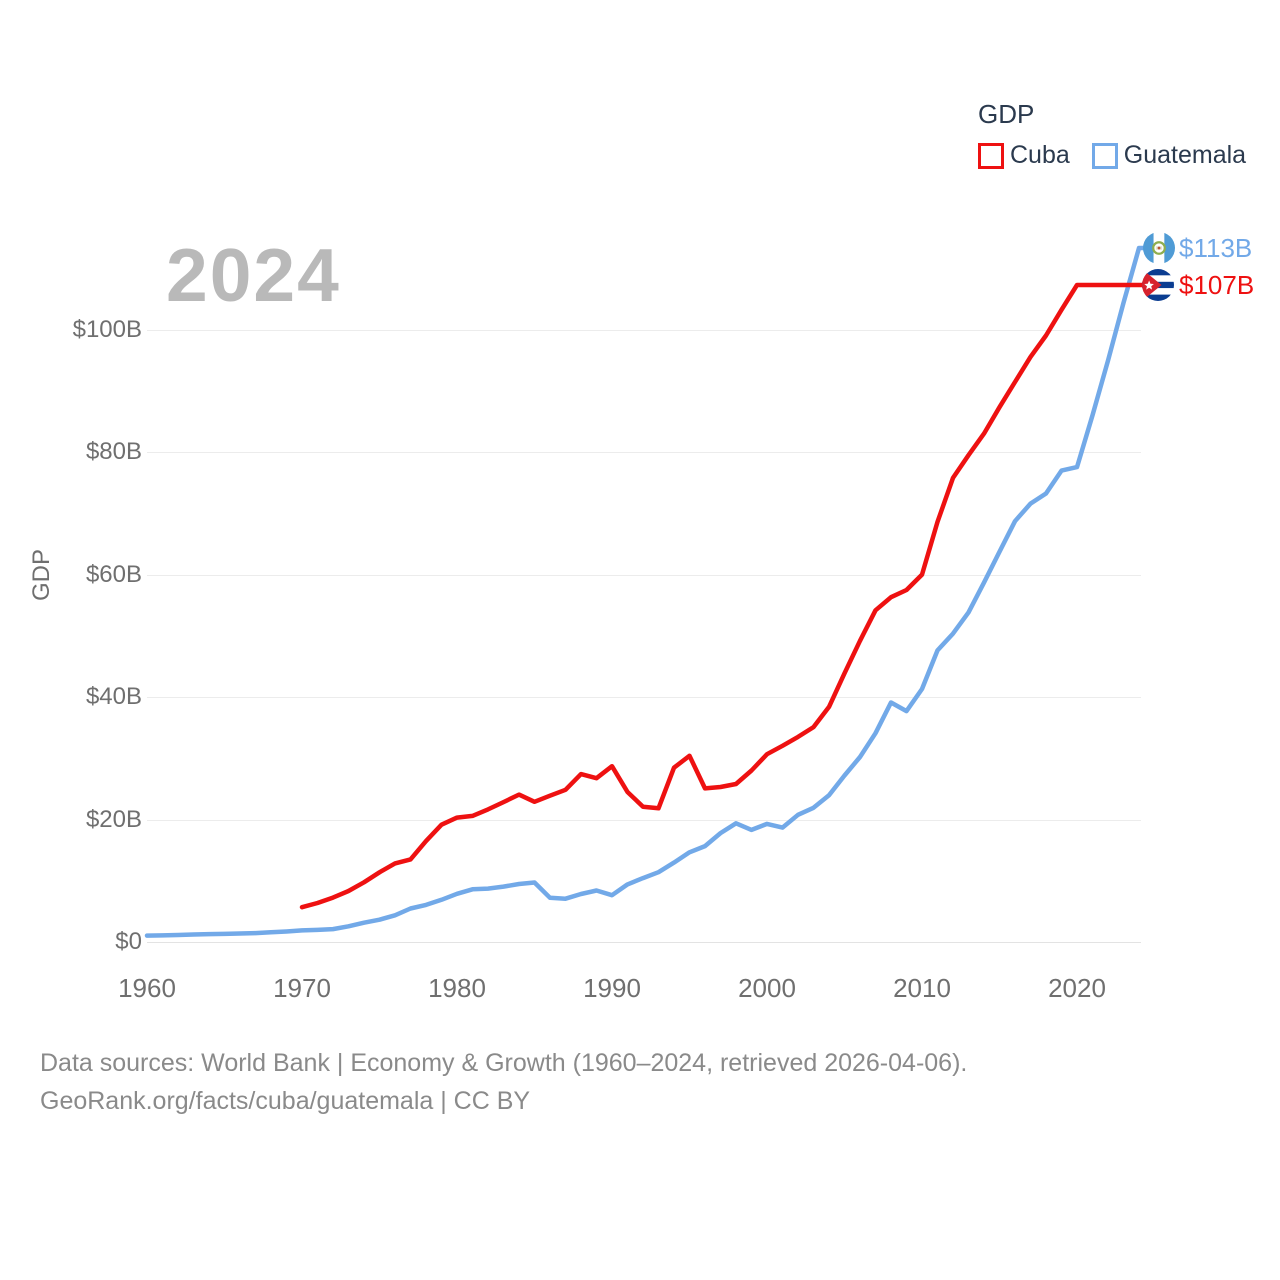 This screenshot has width=1280, height=1280. I want to click on legend-items: Cuba Guatemala, so click(1112, 155).